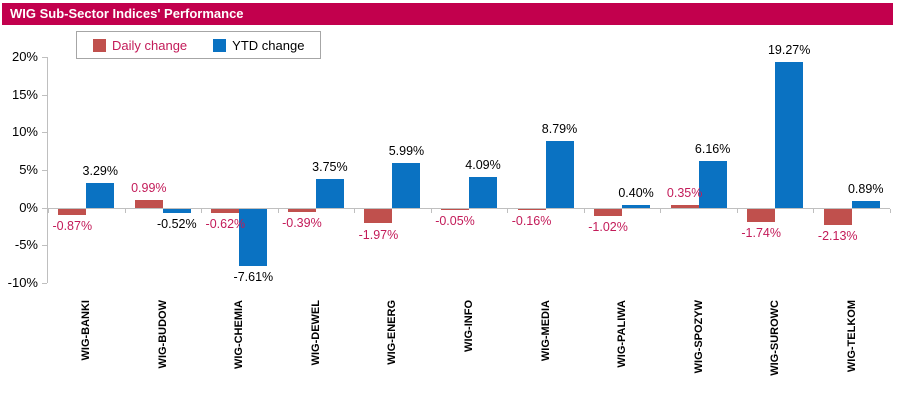 This screenshot has width=898, height=402. I want to click on category-label: WIG-BUDOW, so click(162, 334).